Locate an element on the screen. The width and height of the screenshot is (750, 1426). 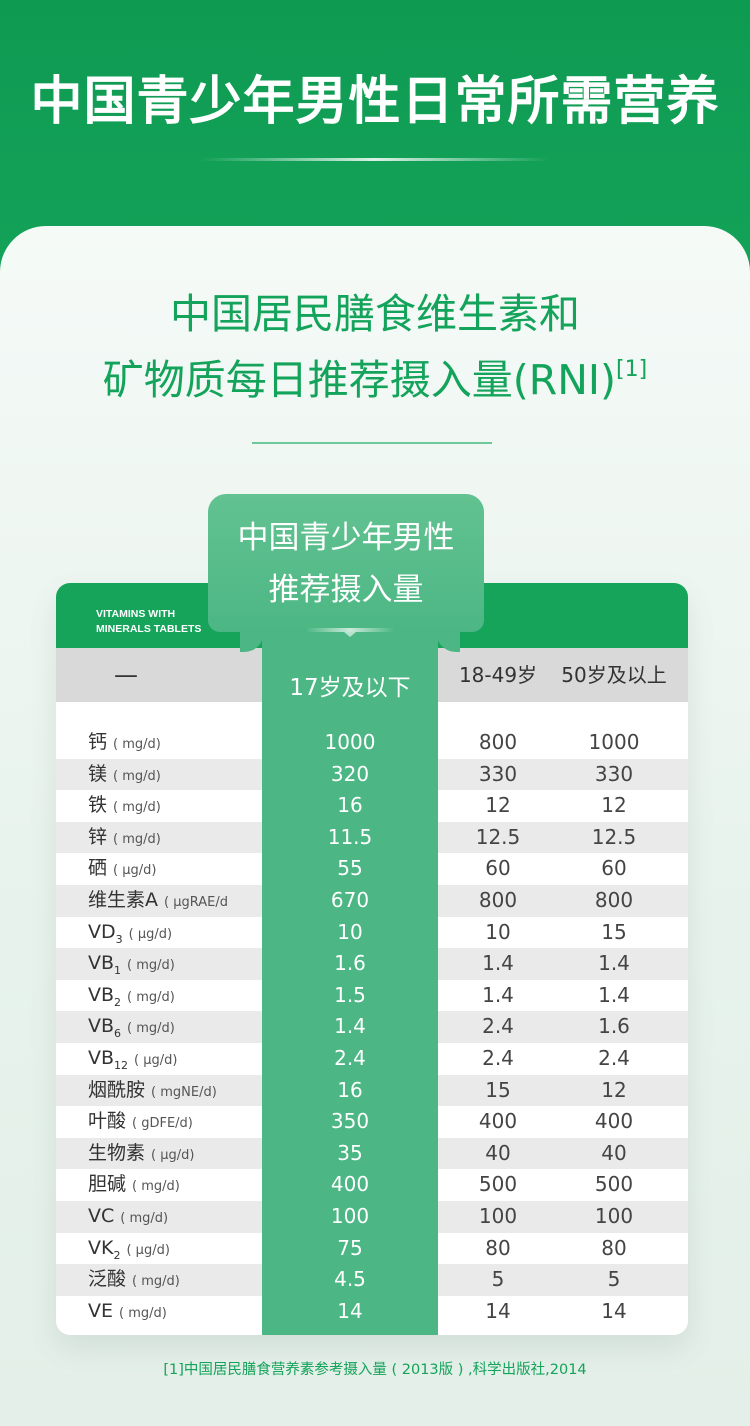
value-17-under: 14 is located at coordinates (350, 1310).